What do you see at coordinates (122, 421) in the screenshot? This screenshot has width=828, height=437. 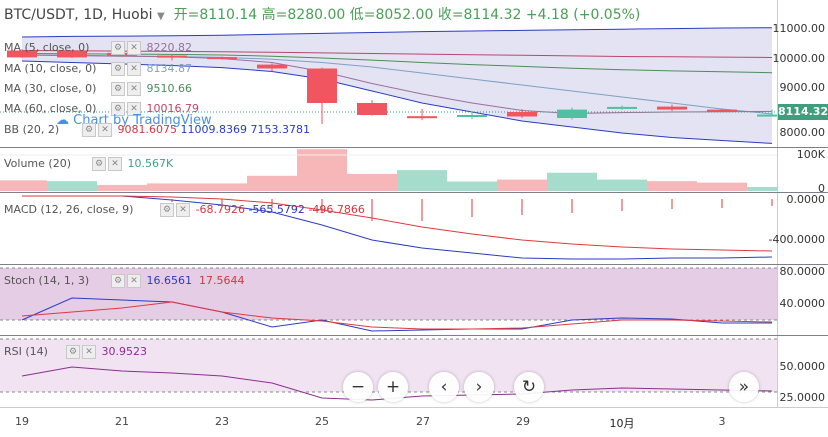 I see `date-tick: 21` at bounding box center [122, 421].